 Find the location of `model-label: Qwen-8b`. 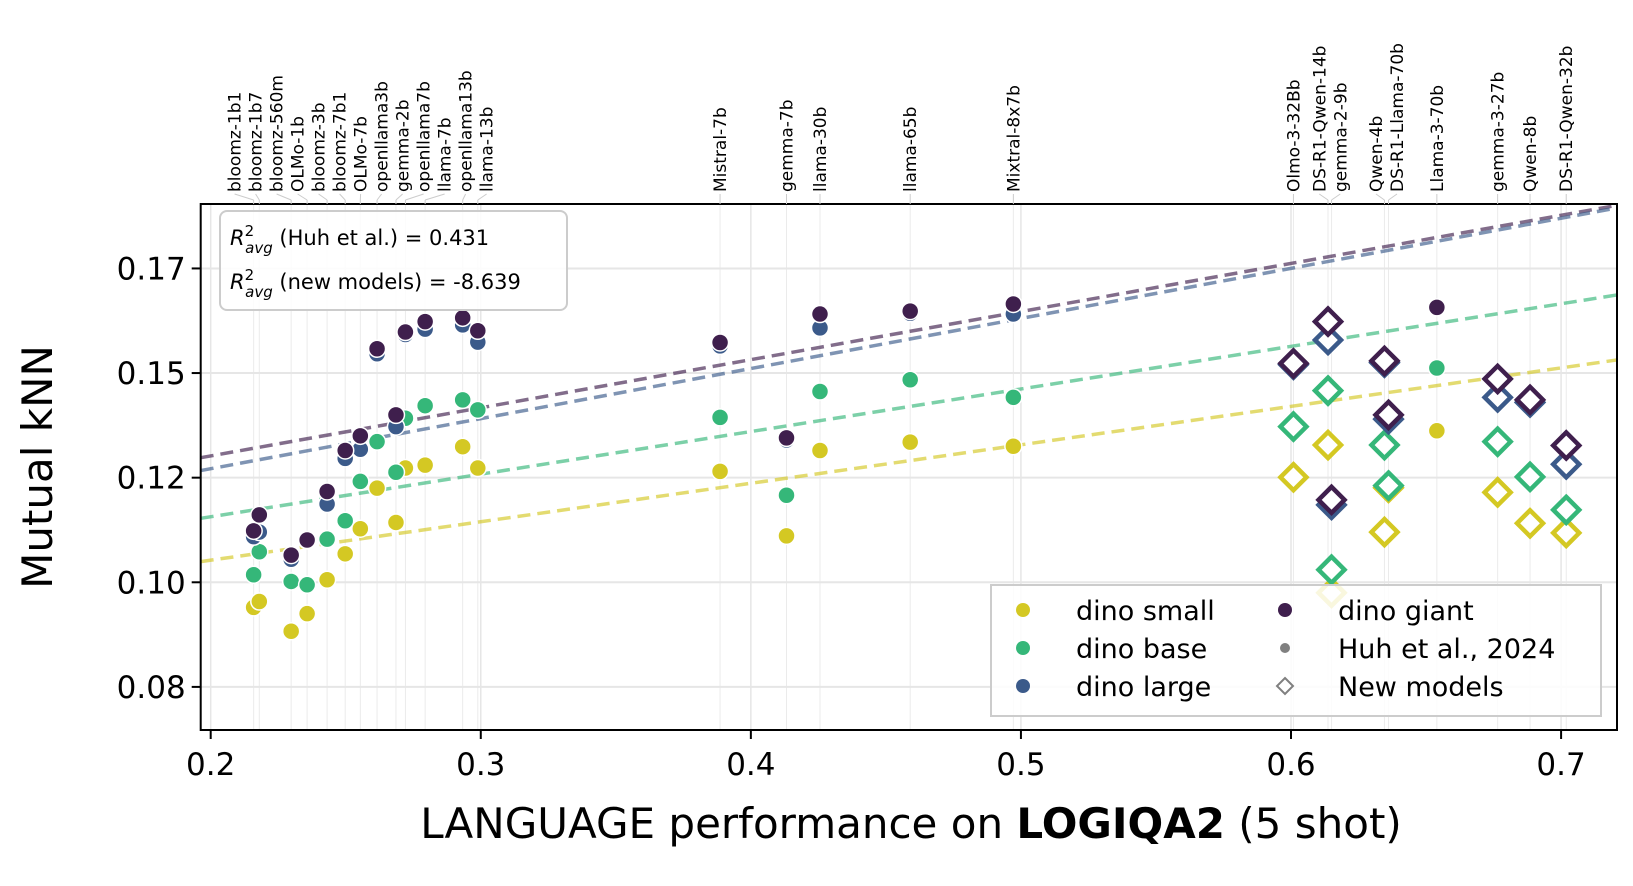

model-label: Qwen-8b is located at coordinates (1531, 154).